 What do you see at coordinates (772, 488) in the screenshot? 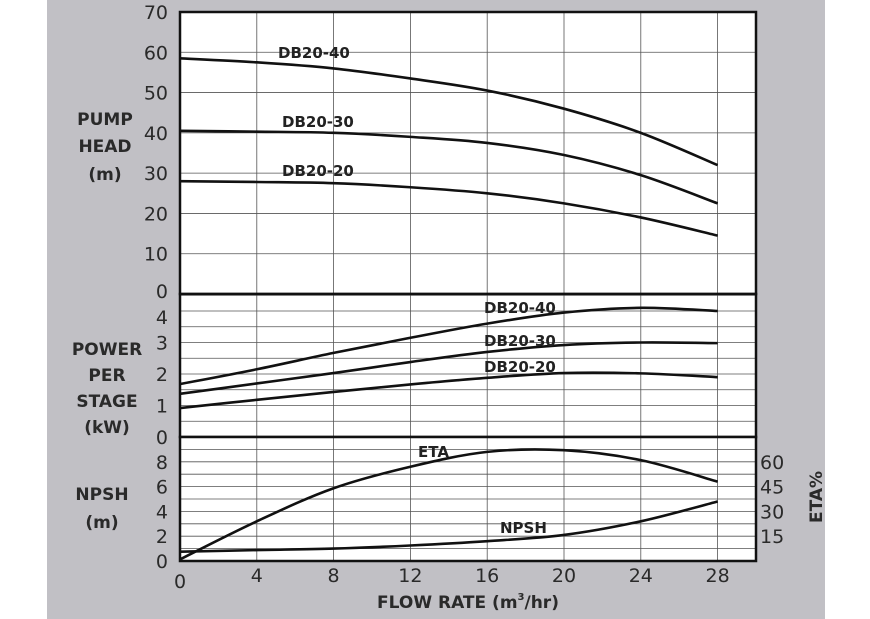
I see `y2-tick-label: 45` at bounding box center [772, 488].